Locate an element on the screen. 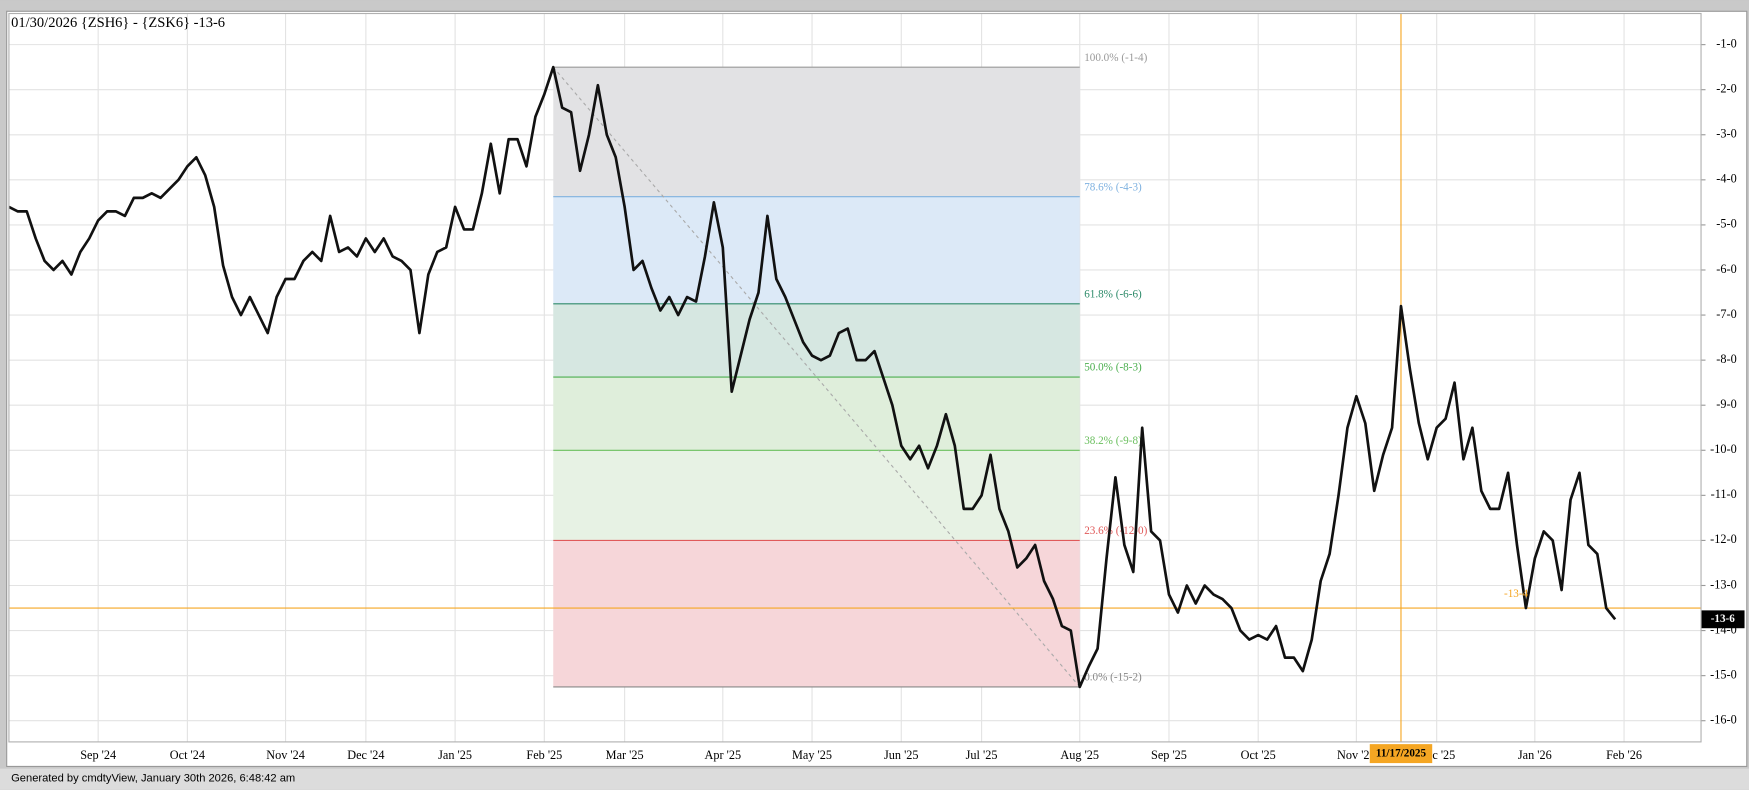 This screenshot has height=790, width=1749. marker-box is located at coordinates (1401, 754).